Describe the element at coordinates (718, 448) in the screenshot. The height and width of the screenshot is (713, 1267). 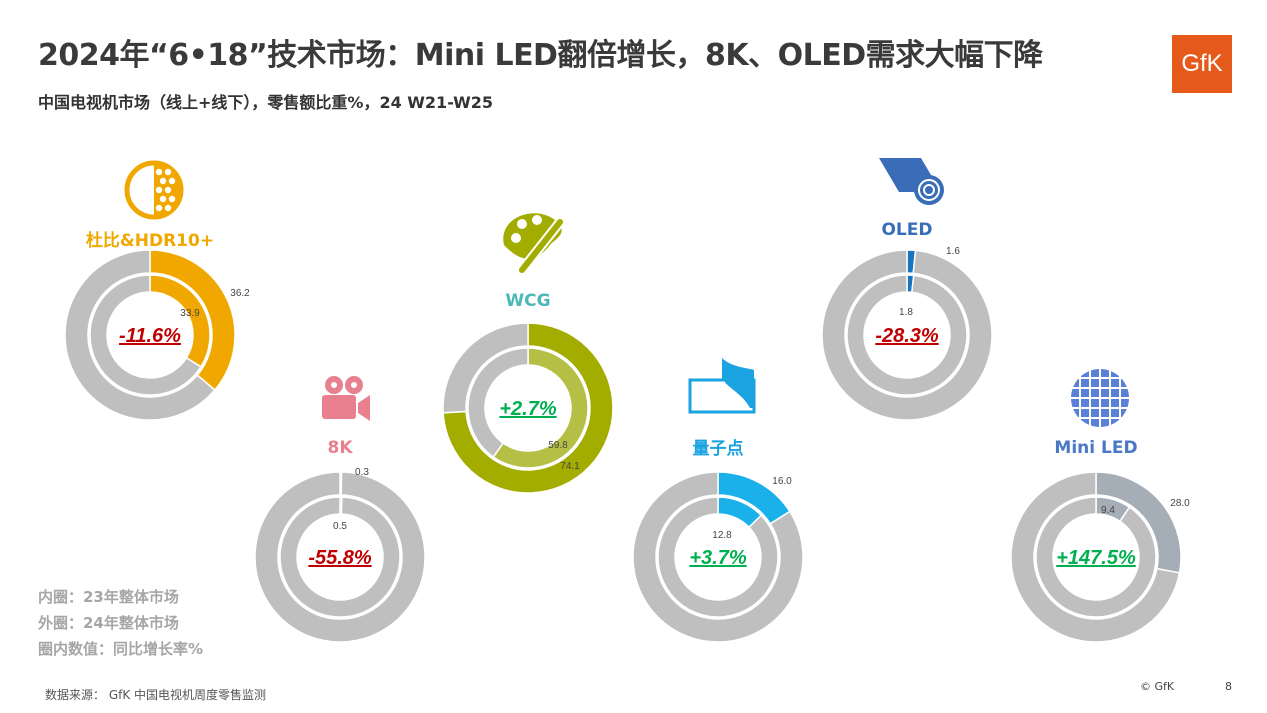
I see `category-label: 量子点` at that location.